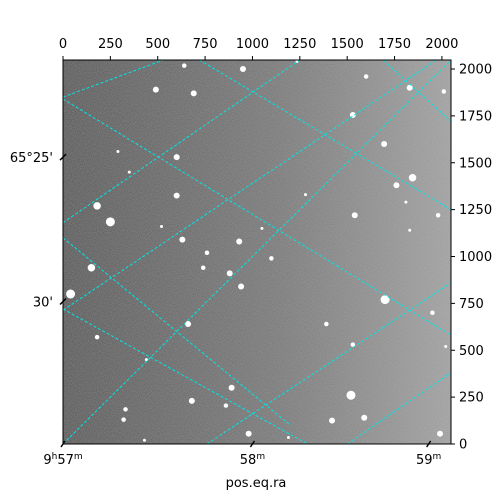 The height and width of the screenshot is (500, 500). Describe the element at coordinates (43, 303) in the screenshot. I see `dec-tick-label-1: 30'` at that location.